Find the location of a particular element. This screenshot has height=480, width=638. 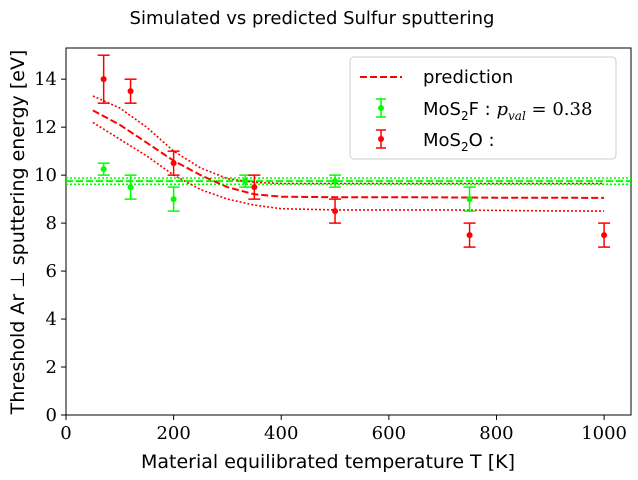

legend-mos2o-label: MoS2O : is located at coordinates (459, 142).